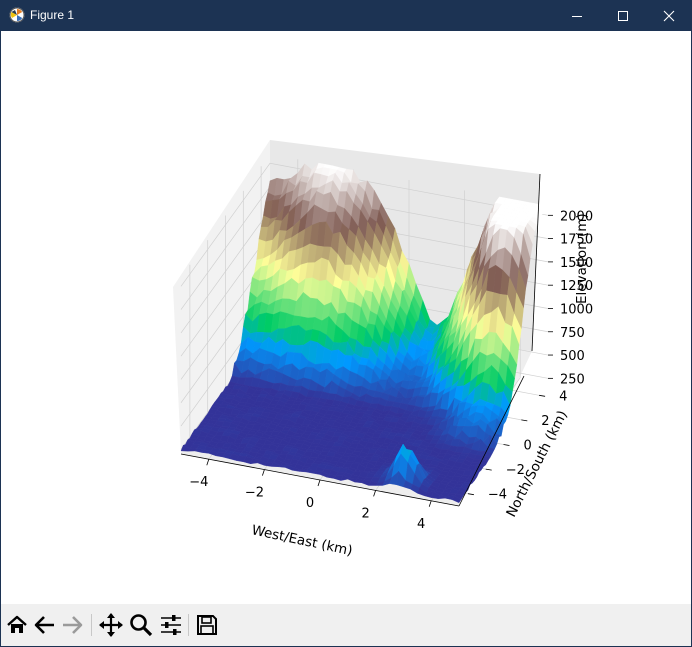 Image resolution: width=692 pixels, height=647 pixels. Describe the element at coordinates (497, 495) in the screenshot. I see `y-tick-label: −4` at that location.